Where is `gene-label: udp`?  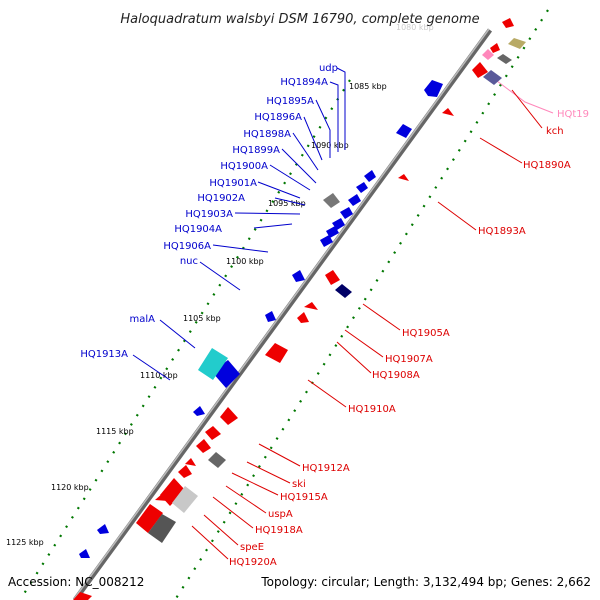
gene-label: udp is located at coordinates (328, 68).